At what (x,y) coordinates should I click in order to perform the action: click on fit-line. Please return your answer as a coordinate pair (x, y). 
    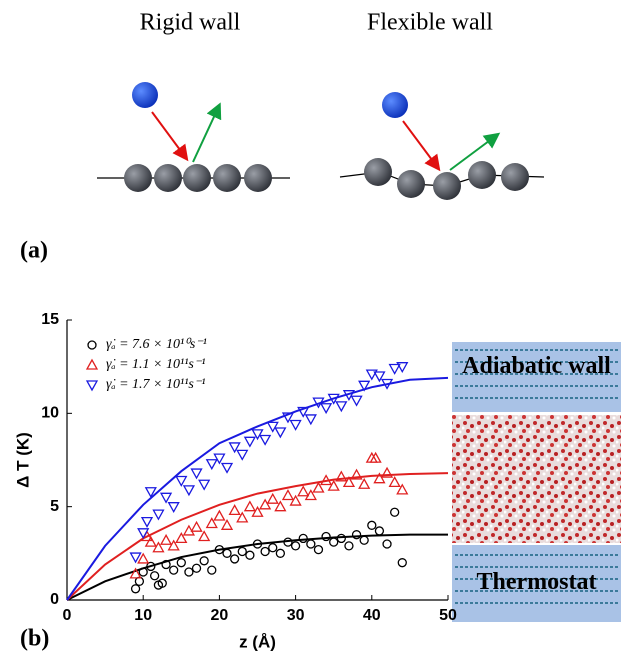
    Looking at the image, I should click on (257, 536).